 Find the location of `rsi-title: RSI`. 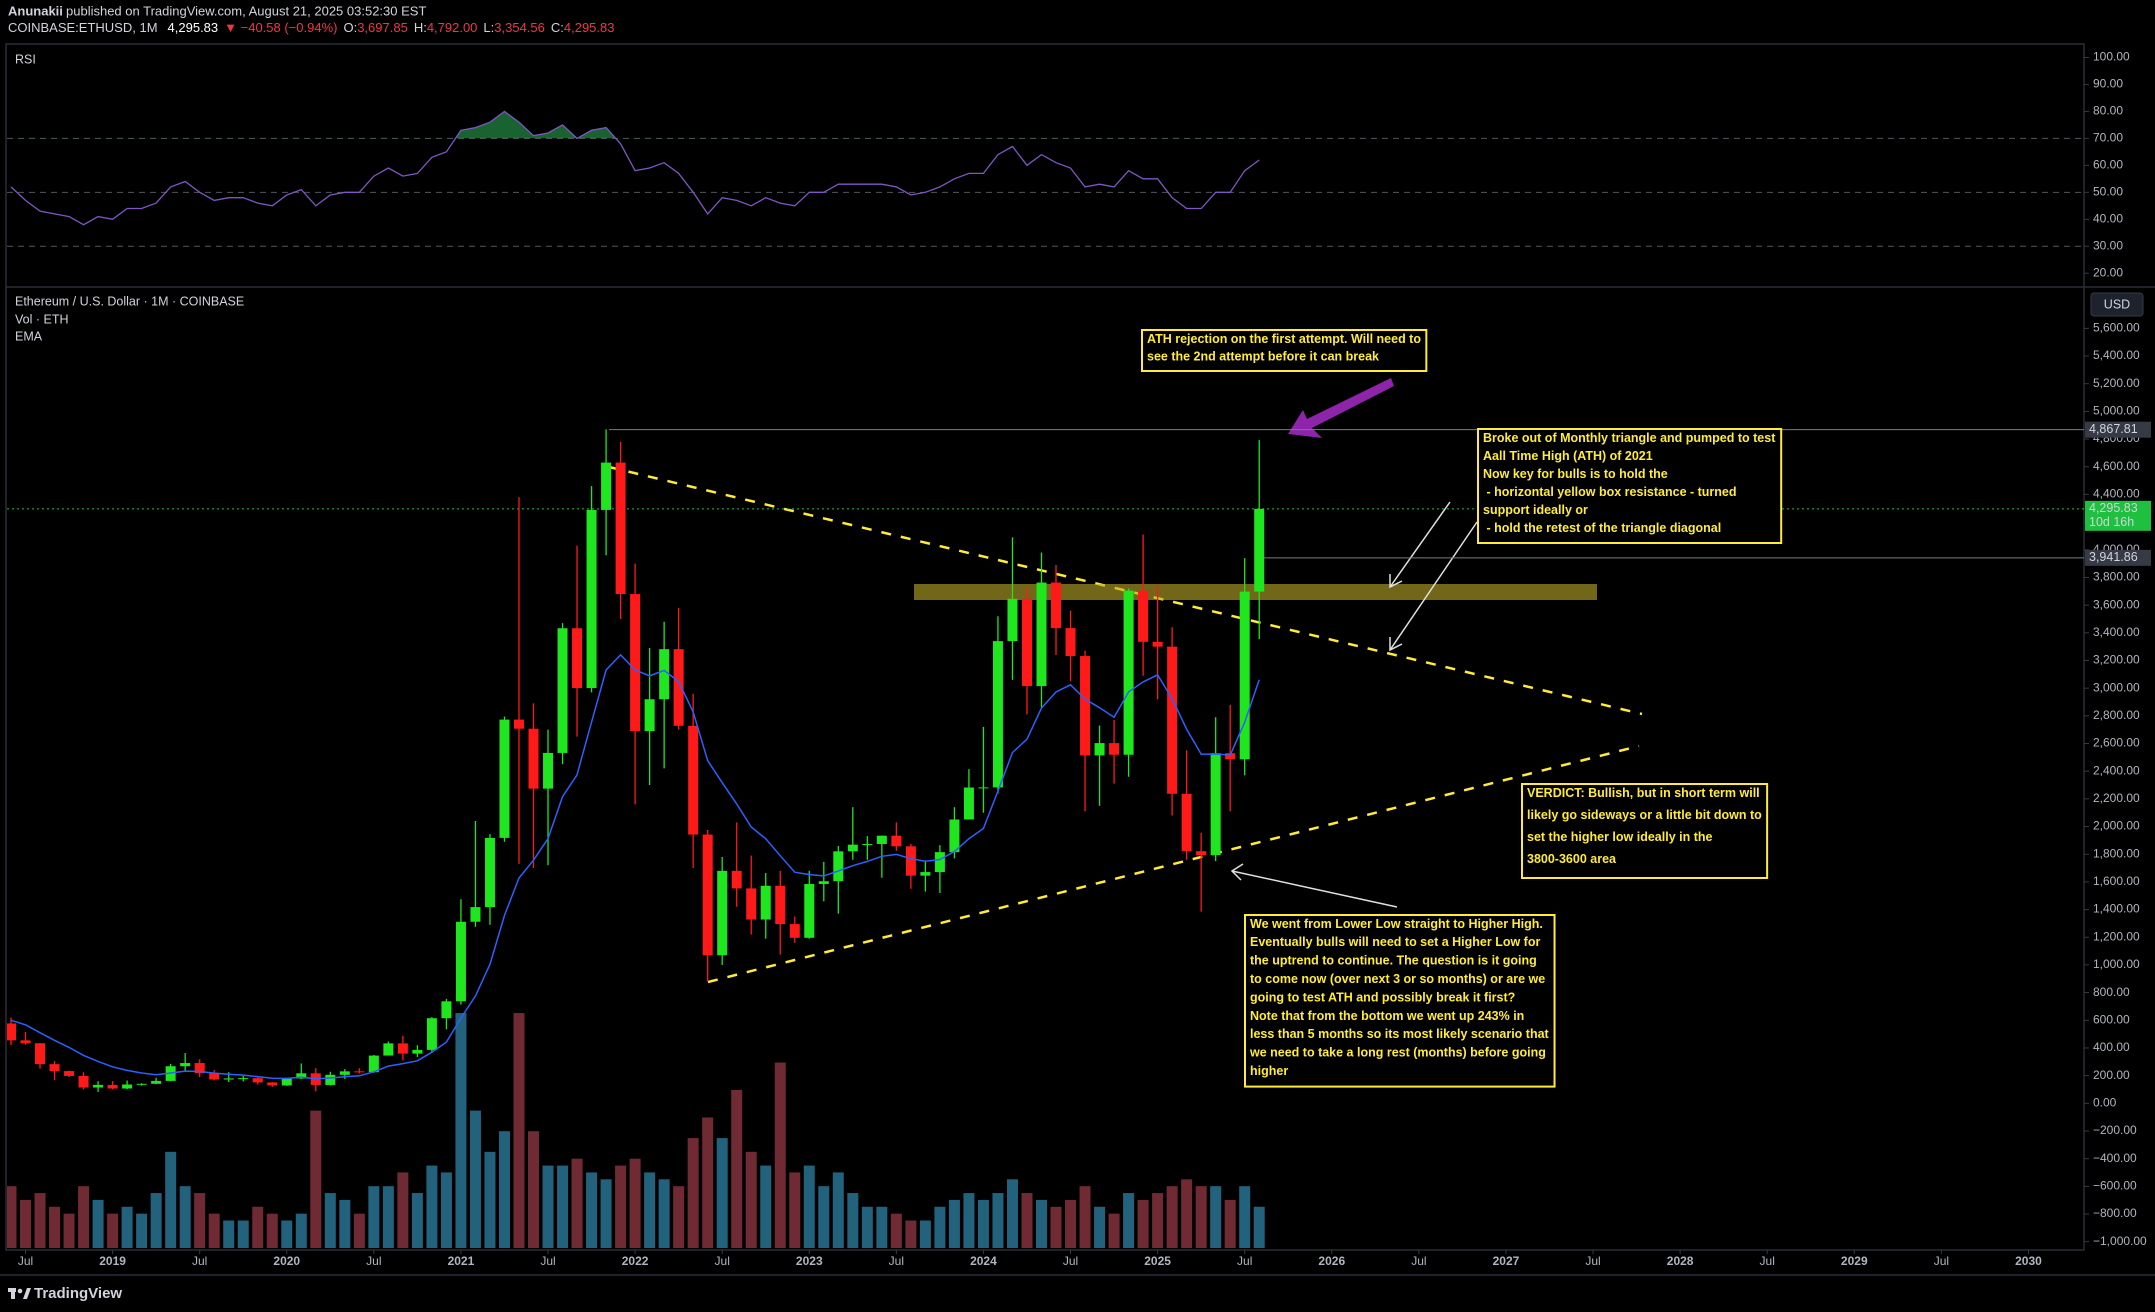

rsi-title: RSI is located at coordinates (25, 59).